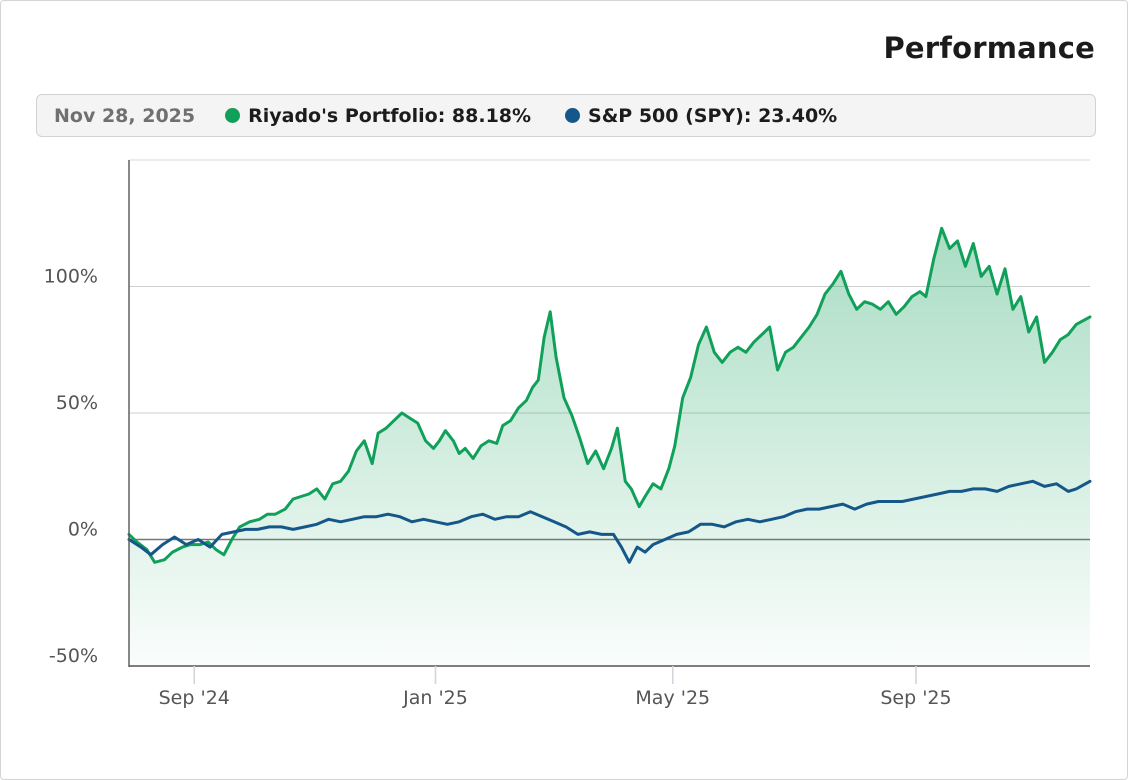  I want to click on spy-line, so click(609, 521).